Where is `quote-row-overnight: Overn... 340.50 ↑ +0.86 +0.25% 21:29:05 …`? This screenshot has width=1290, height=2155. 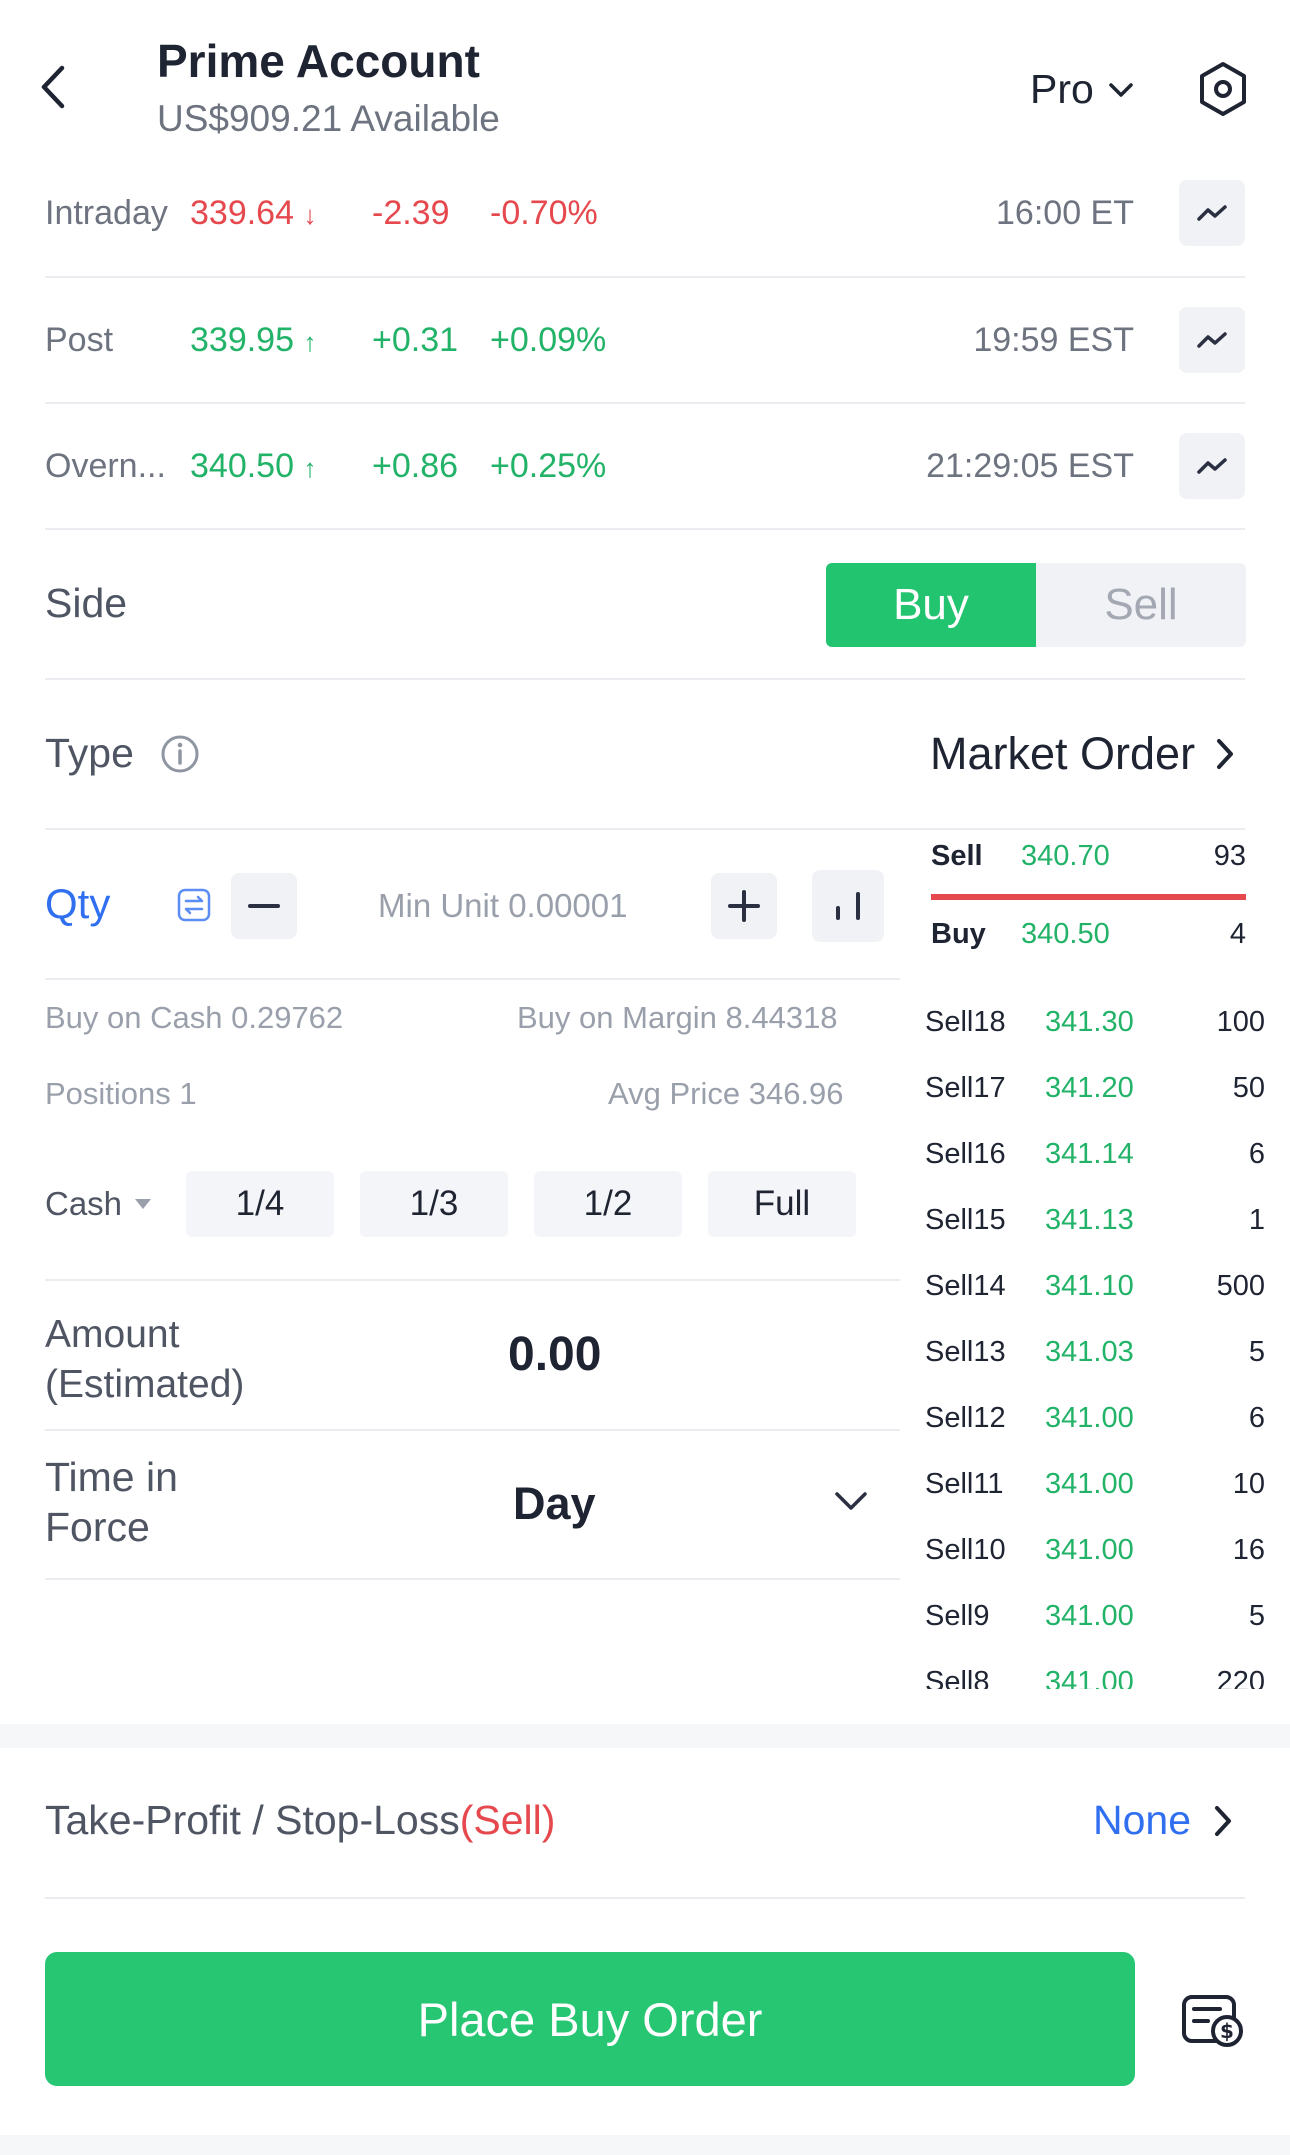 quote-row-overnight: Overn... 340.50 ↑ +0.86 +0.25% 21:29:05 … is located at coordinates (645, 466).